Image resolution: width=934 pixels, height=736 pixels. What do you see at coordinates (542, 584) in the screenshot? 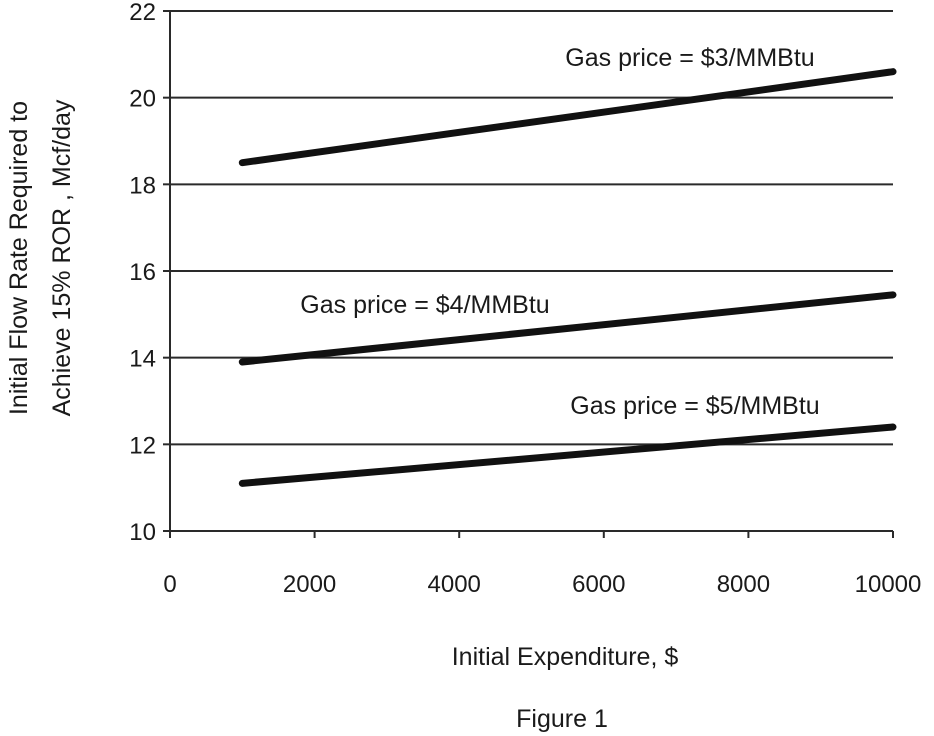
I see `x-tick-labels: 0 2000 4000 6000 8000 10000` at bounding box center [542, 584].